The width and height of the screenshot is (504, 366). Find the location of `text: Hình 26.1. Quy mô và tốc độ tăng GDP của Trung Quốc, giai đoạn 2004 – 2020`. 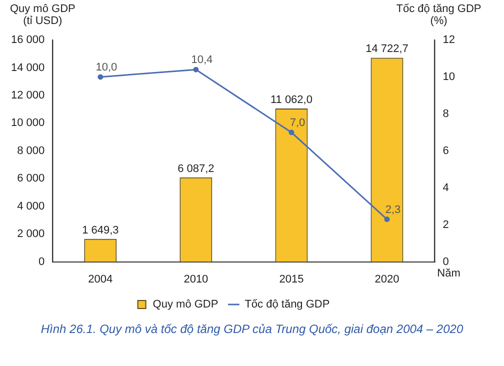

text: Hình 26.1. Quy mô và tốc độ tăng GDP của Trung Quốc, giai đoạn 2004 – 2020 is located at coordinates (252, 329).